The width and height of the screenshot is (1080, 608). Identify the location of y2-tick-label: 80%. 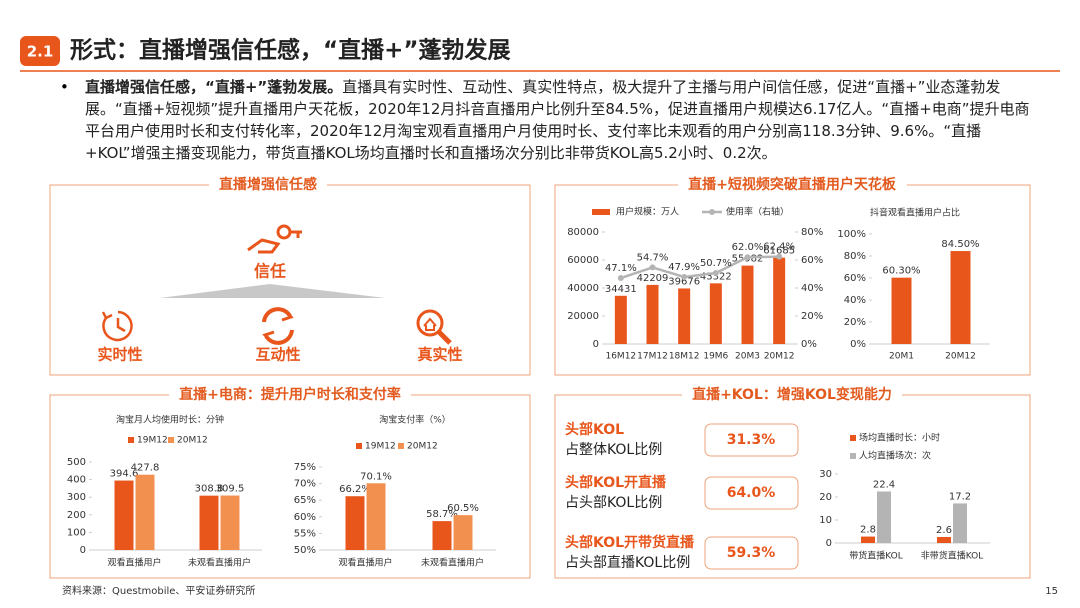
(812, 232).